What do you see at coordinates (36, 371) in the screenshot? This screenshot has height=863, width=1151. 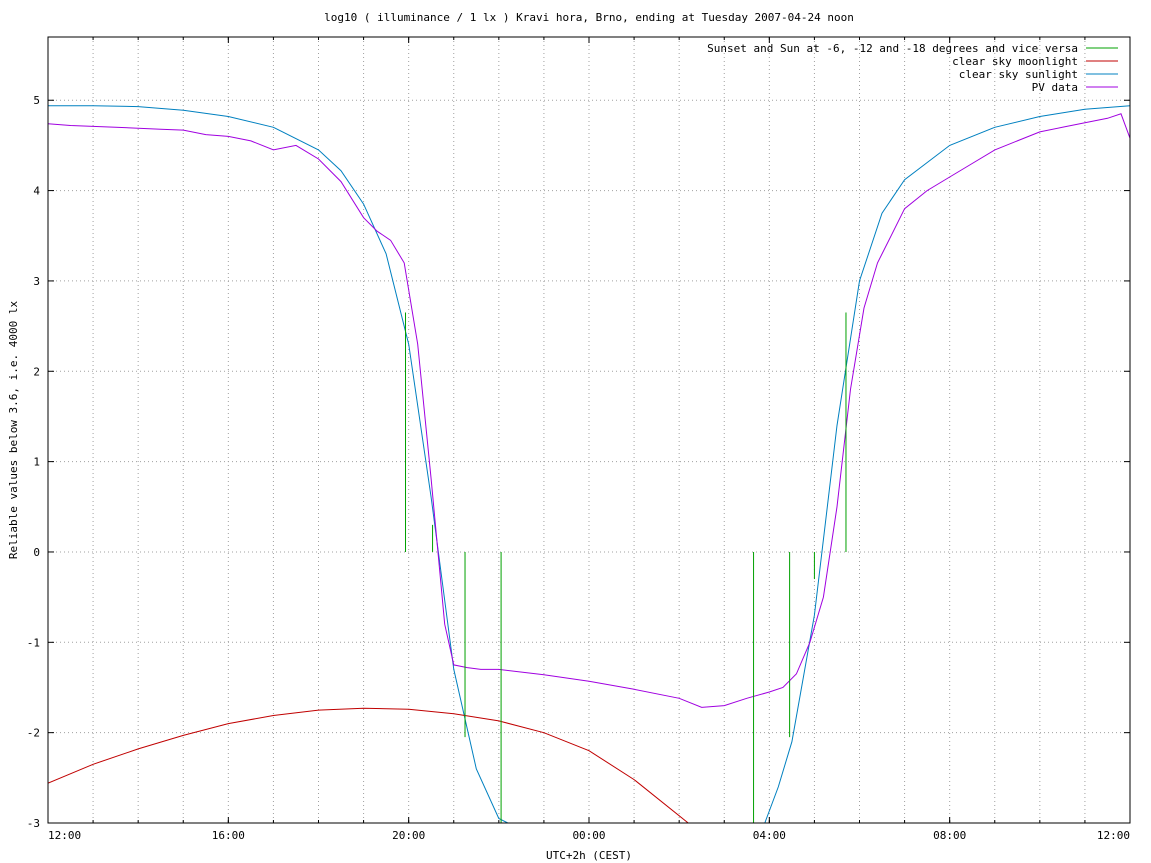 I see `y-tick-label: 2` at bounding box center [36, 371].